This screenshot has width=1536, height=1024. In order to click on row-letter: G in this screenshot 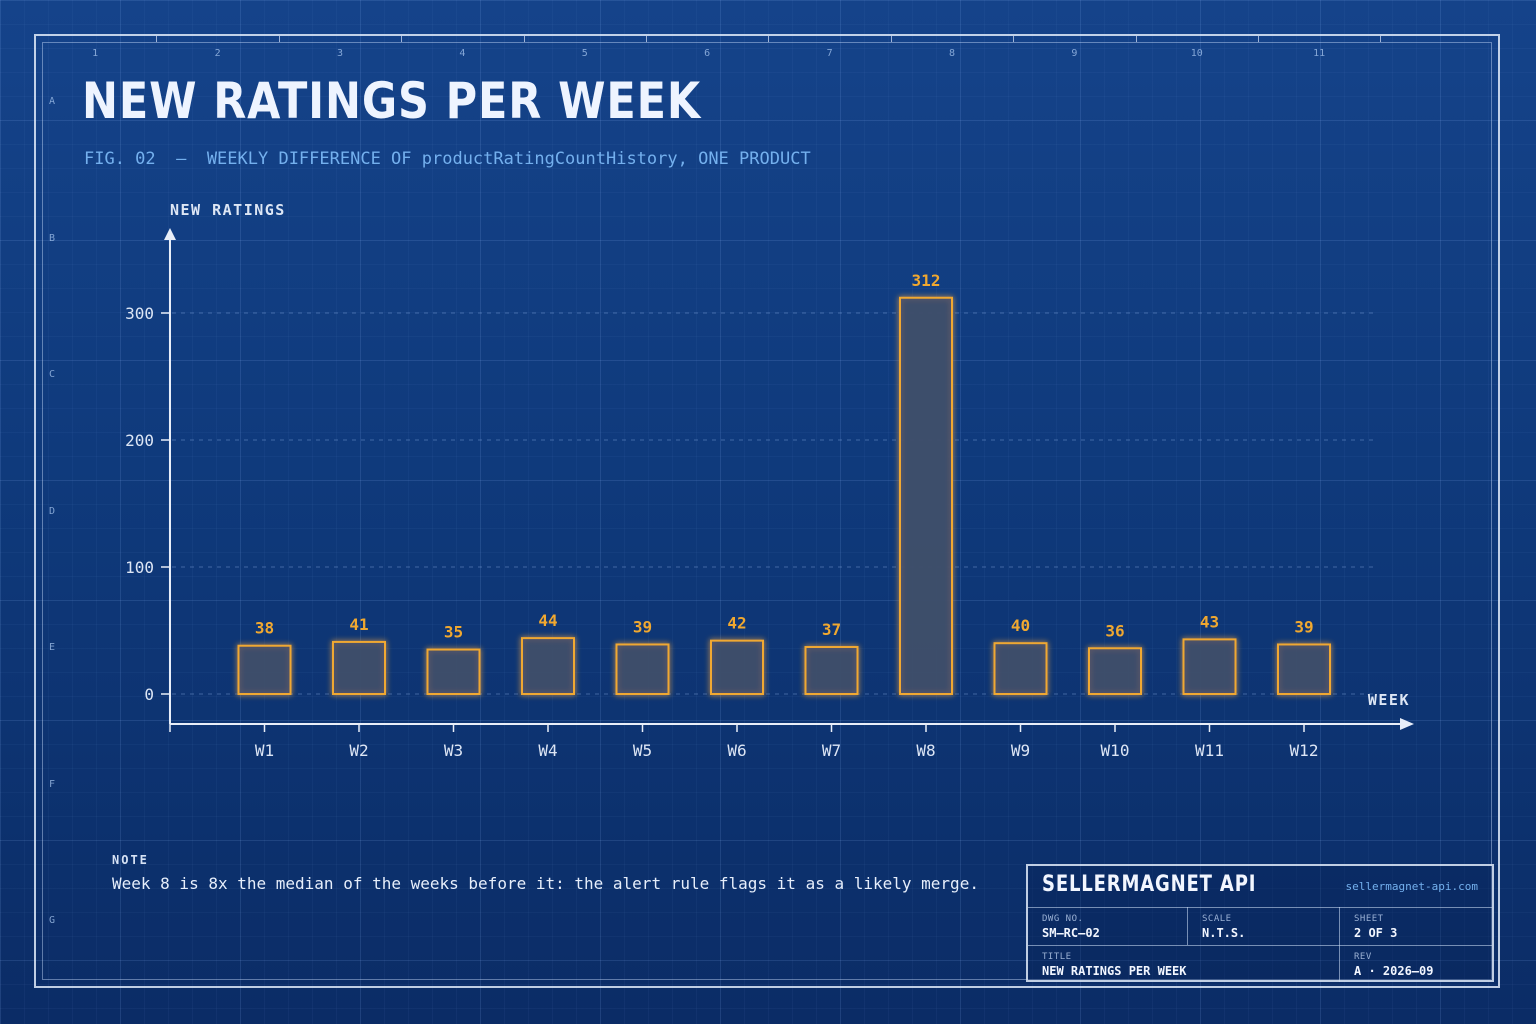, I will do `click(52, 920)`.